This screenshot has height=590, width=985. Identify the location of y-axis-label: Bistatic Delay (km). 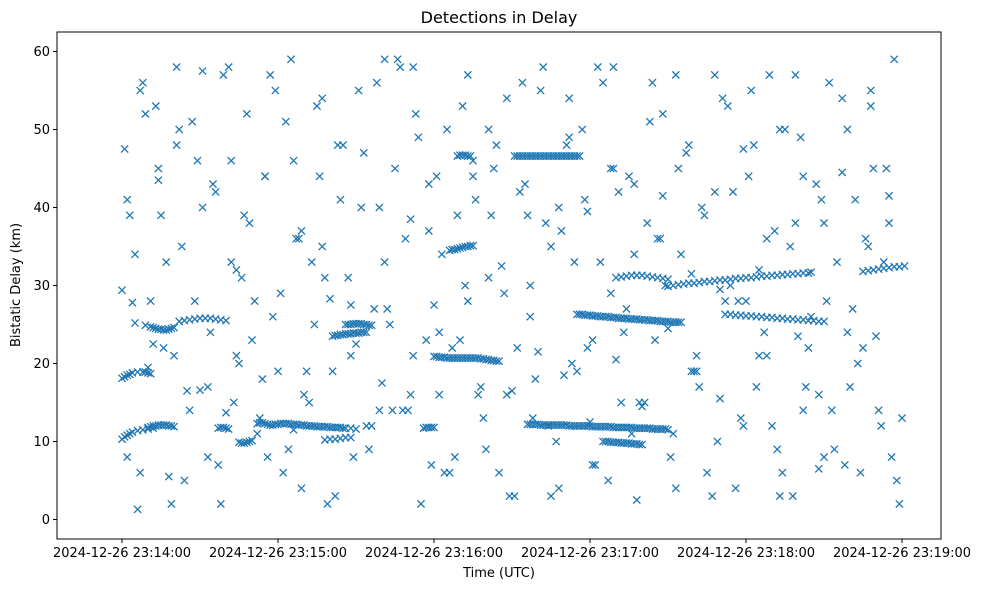
(16, 285).